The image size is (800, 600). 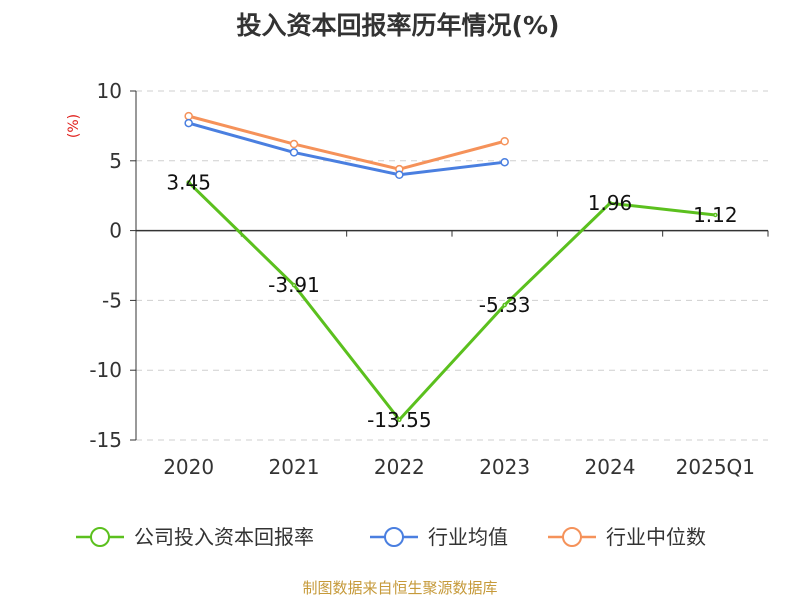 What do you see at coordinates (468, 537) in the screenshot?
I see `legend-label: 行业均值` at bounding box center [468, 537].